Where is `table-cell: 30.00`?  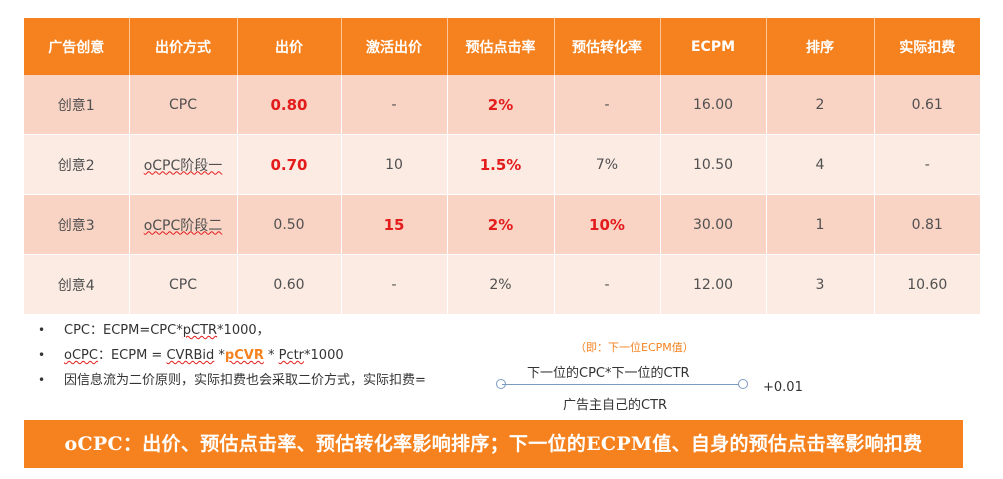
table-cell: 30.00 is located at coordinates (713, 224).